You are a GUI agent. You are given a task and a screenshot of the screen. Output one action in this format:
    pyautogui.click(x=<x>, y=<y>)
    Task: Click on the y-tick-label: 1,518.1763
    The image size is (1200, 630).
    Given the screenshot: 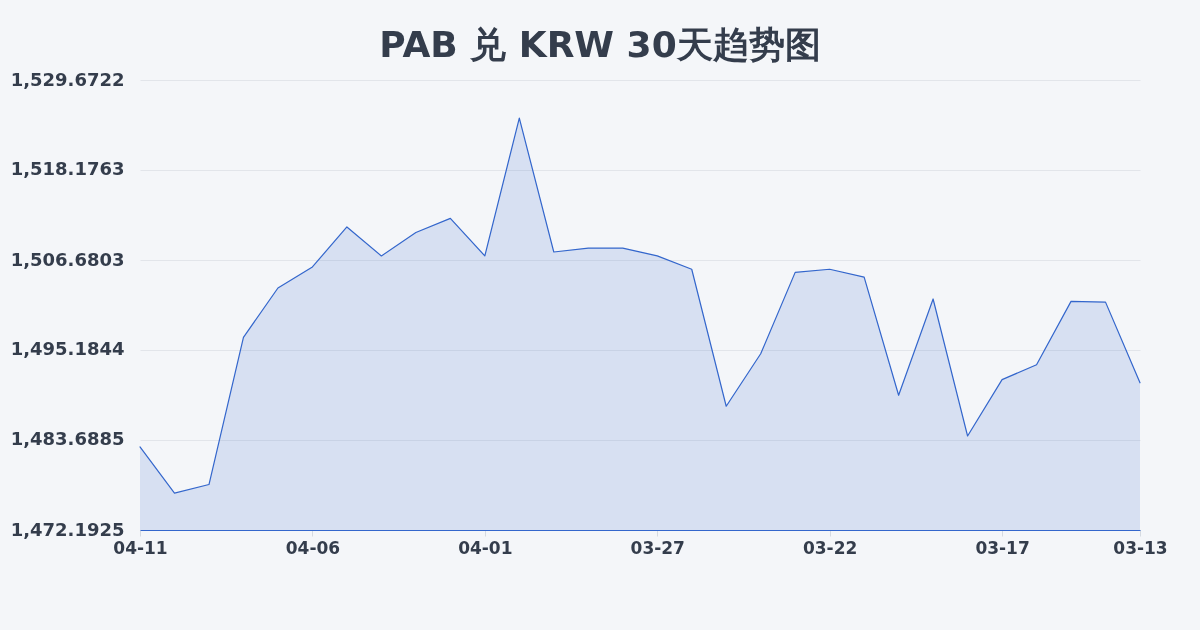 What is the action you would take?
    pyautogui.click(x=67, y=169)
    